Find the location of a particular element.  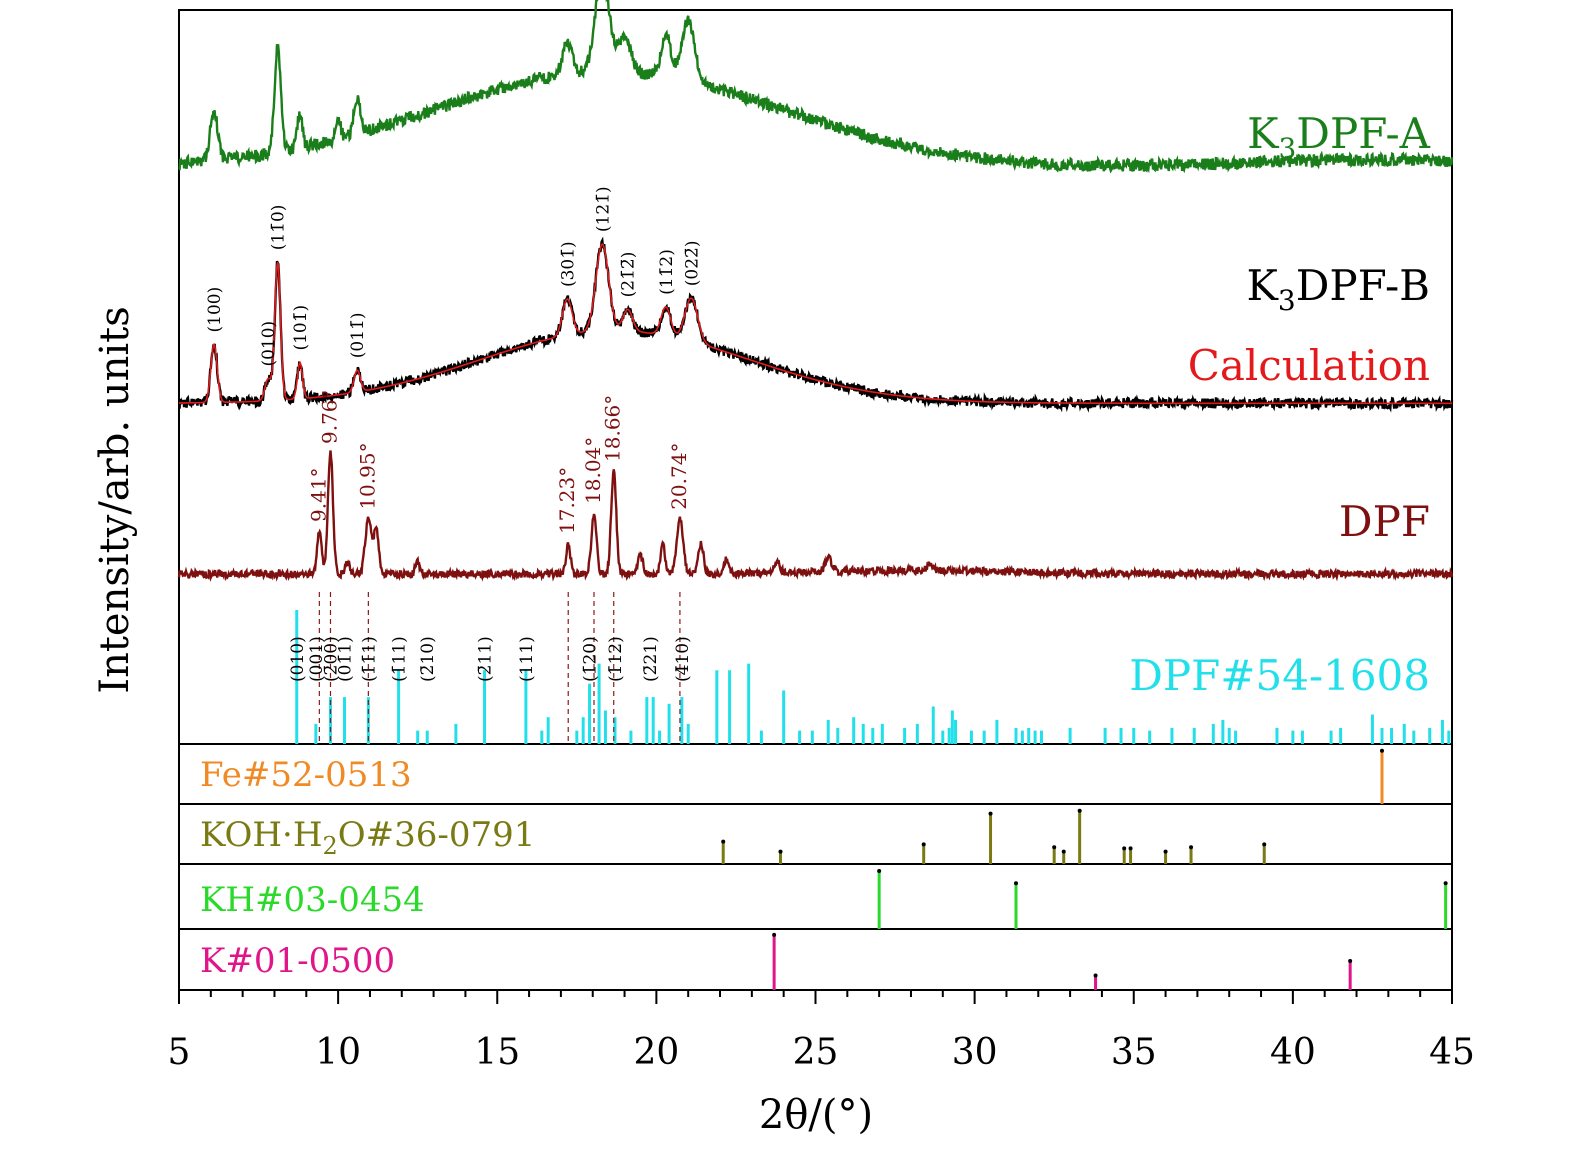

hkl-label: (11̄2) is located at coordinates (667, 272).